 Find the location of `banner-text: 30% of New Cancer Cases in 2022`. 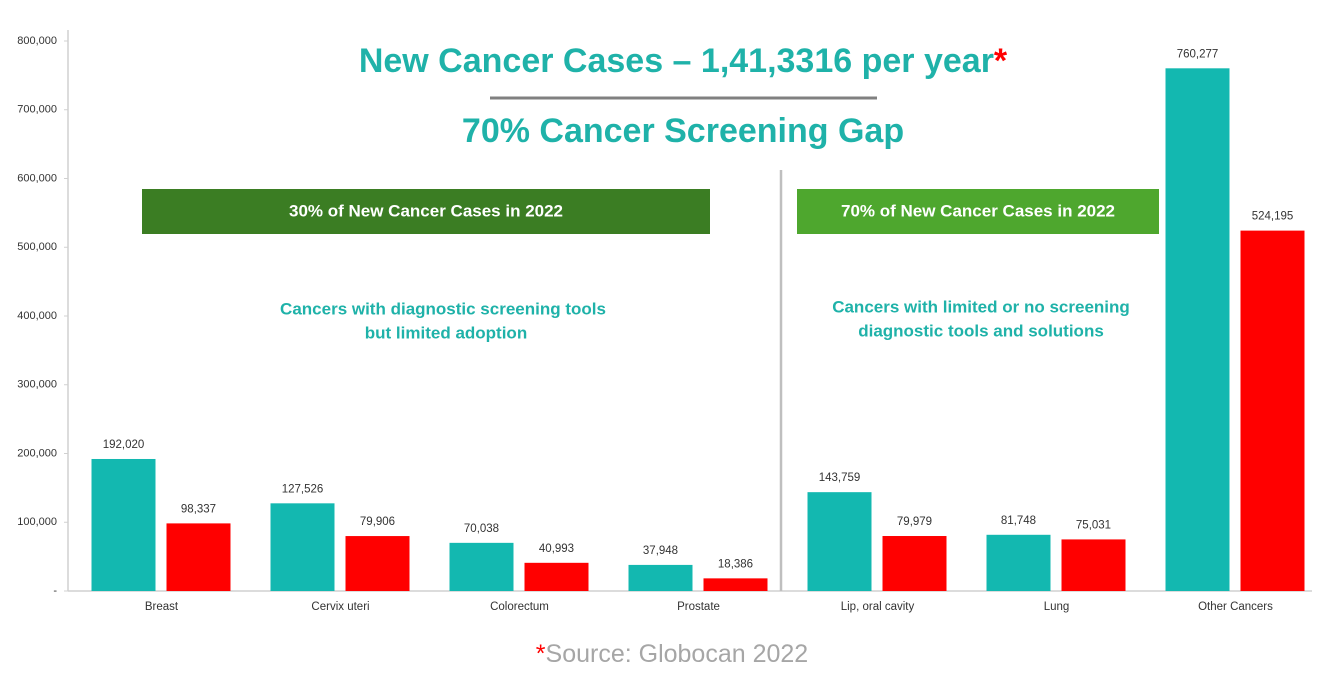

banner-text: 30% of New Cancer Cases in 2022 is located at coordinates (426, 210).